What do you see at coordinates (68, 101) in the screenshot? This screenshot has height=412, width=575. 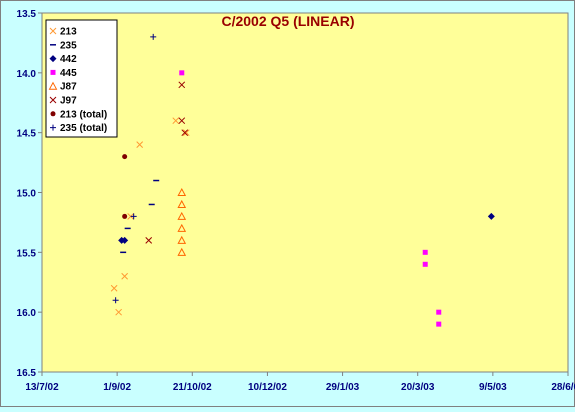 I see `legend-label: J97` at bounding box center [68, 101].